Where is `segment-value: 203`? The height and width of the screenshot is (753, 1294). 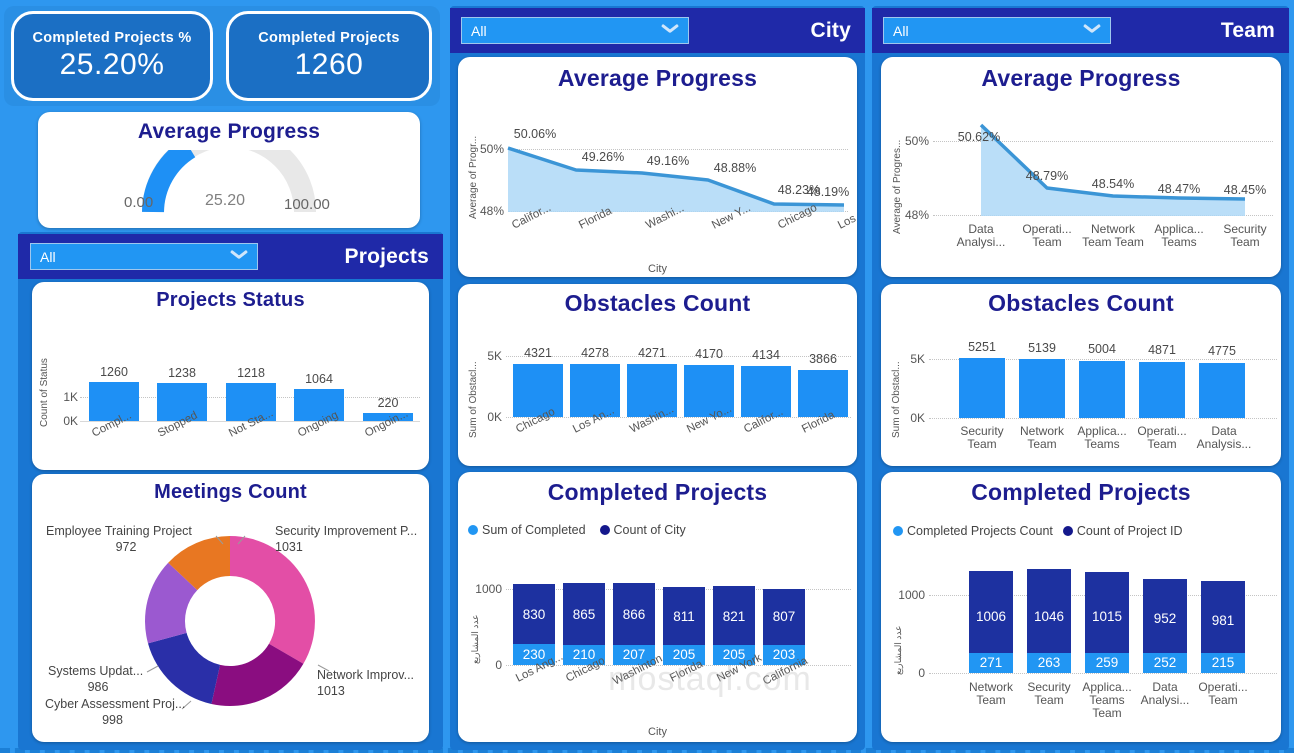
segment-value: 203 is located at coordinates (784, 654).